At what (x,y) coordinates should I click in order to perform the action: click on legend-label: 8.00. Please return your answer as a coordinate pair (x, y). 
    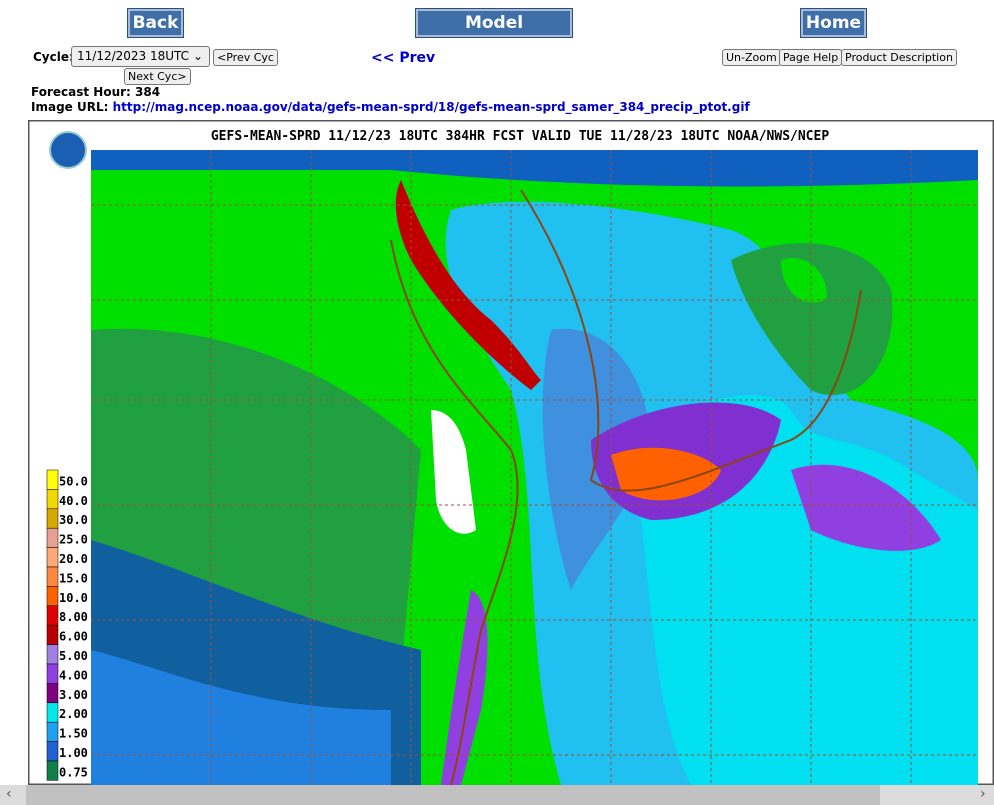
    Looking at the image, I should click on (73, 617).